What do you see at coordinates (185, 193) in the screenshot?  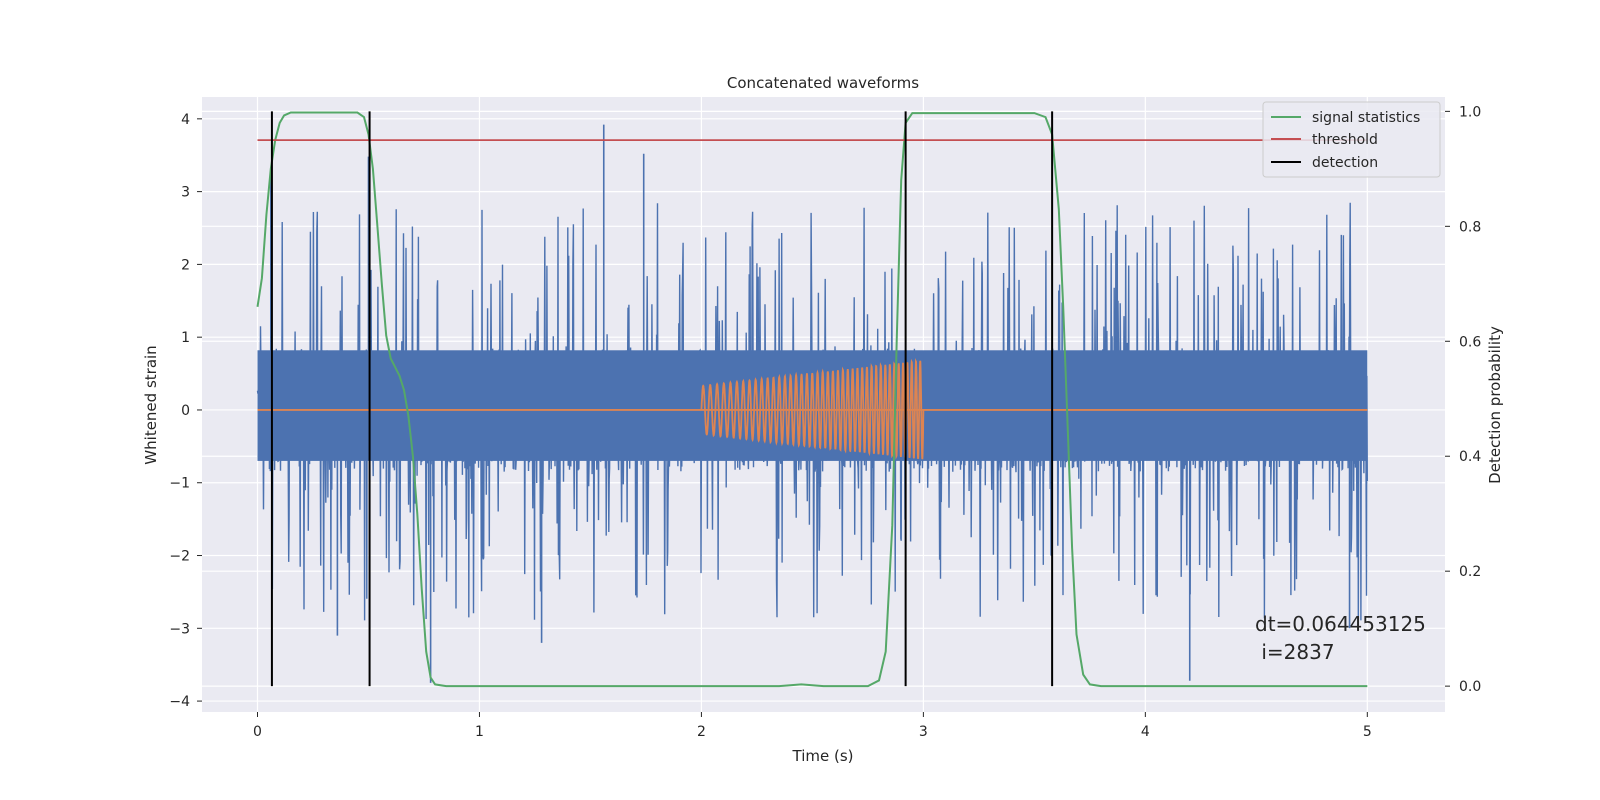 I see `y-tick-label: 3` at bounding box center [185, 193].